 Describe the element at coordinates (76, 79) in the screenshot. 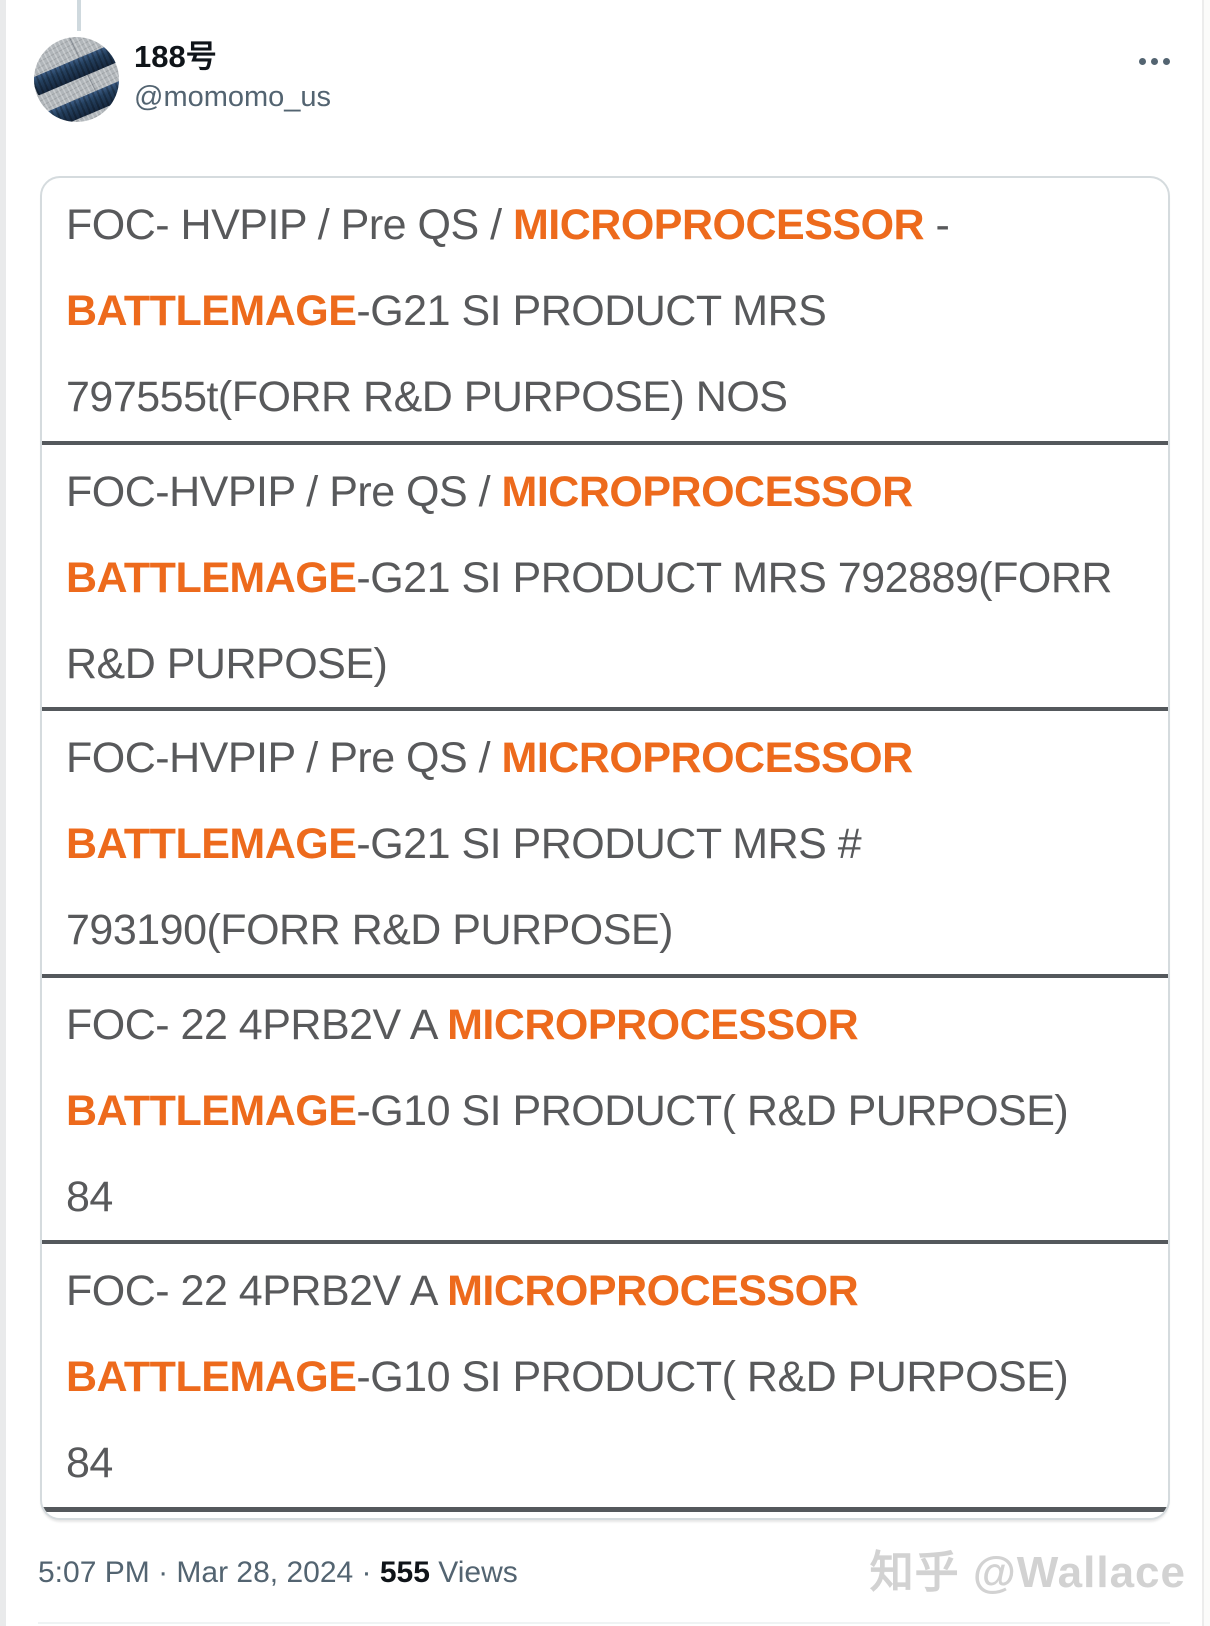

I see `avatar` at that location.